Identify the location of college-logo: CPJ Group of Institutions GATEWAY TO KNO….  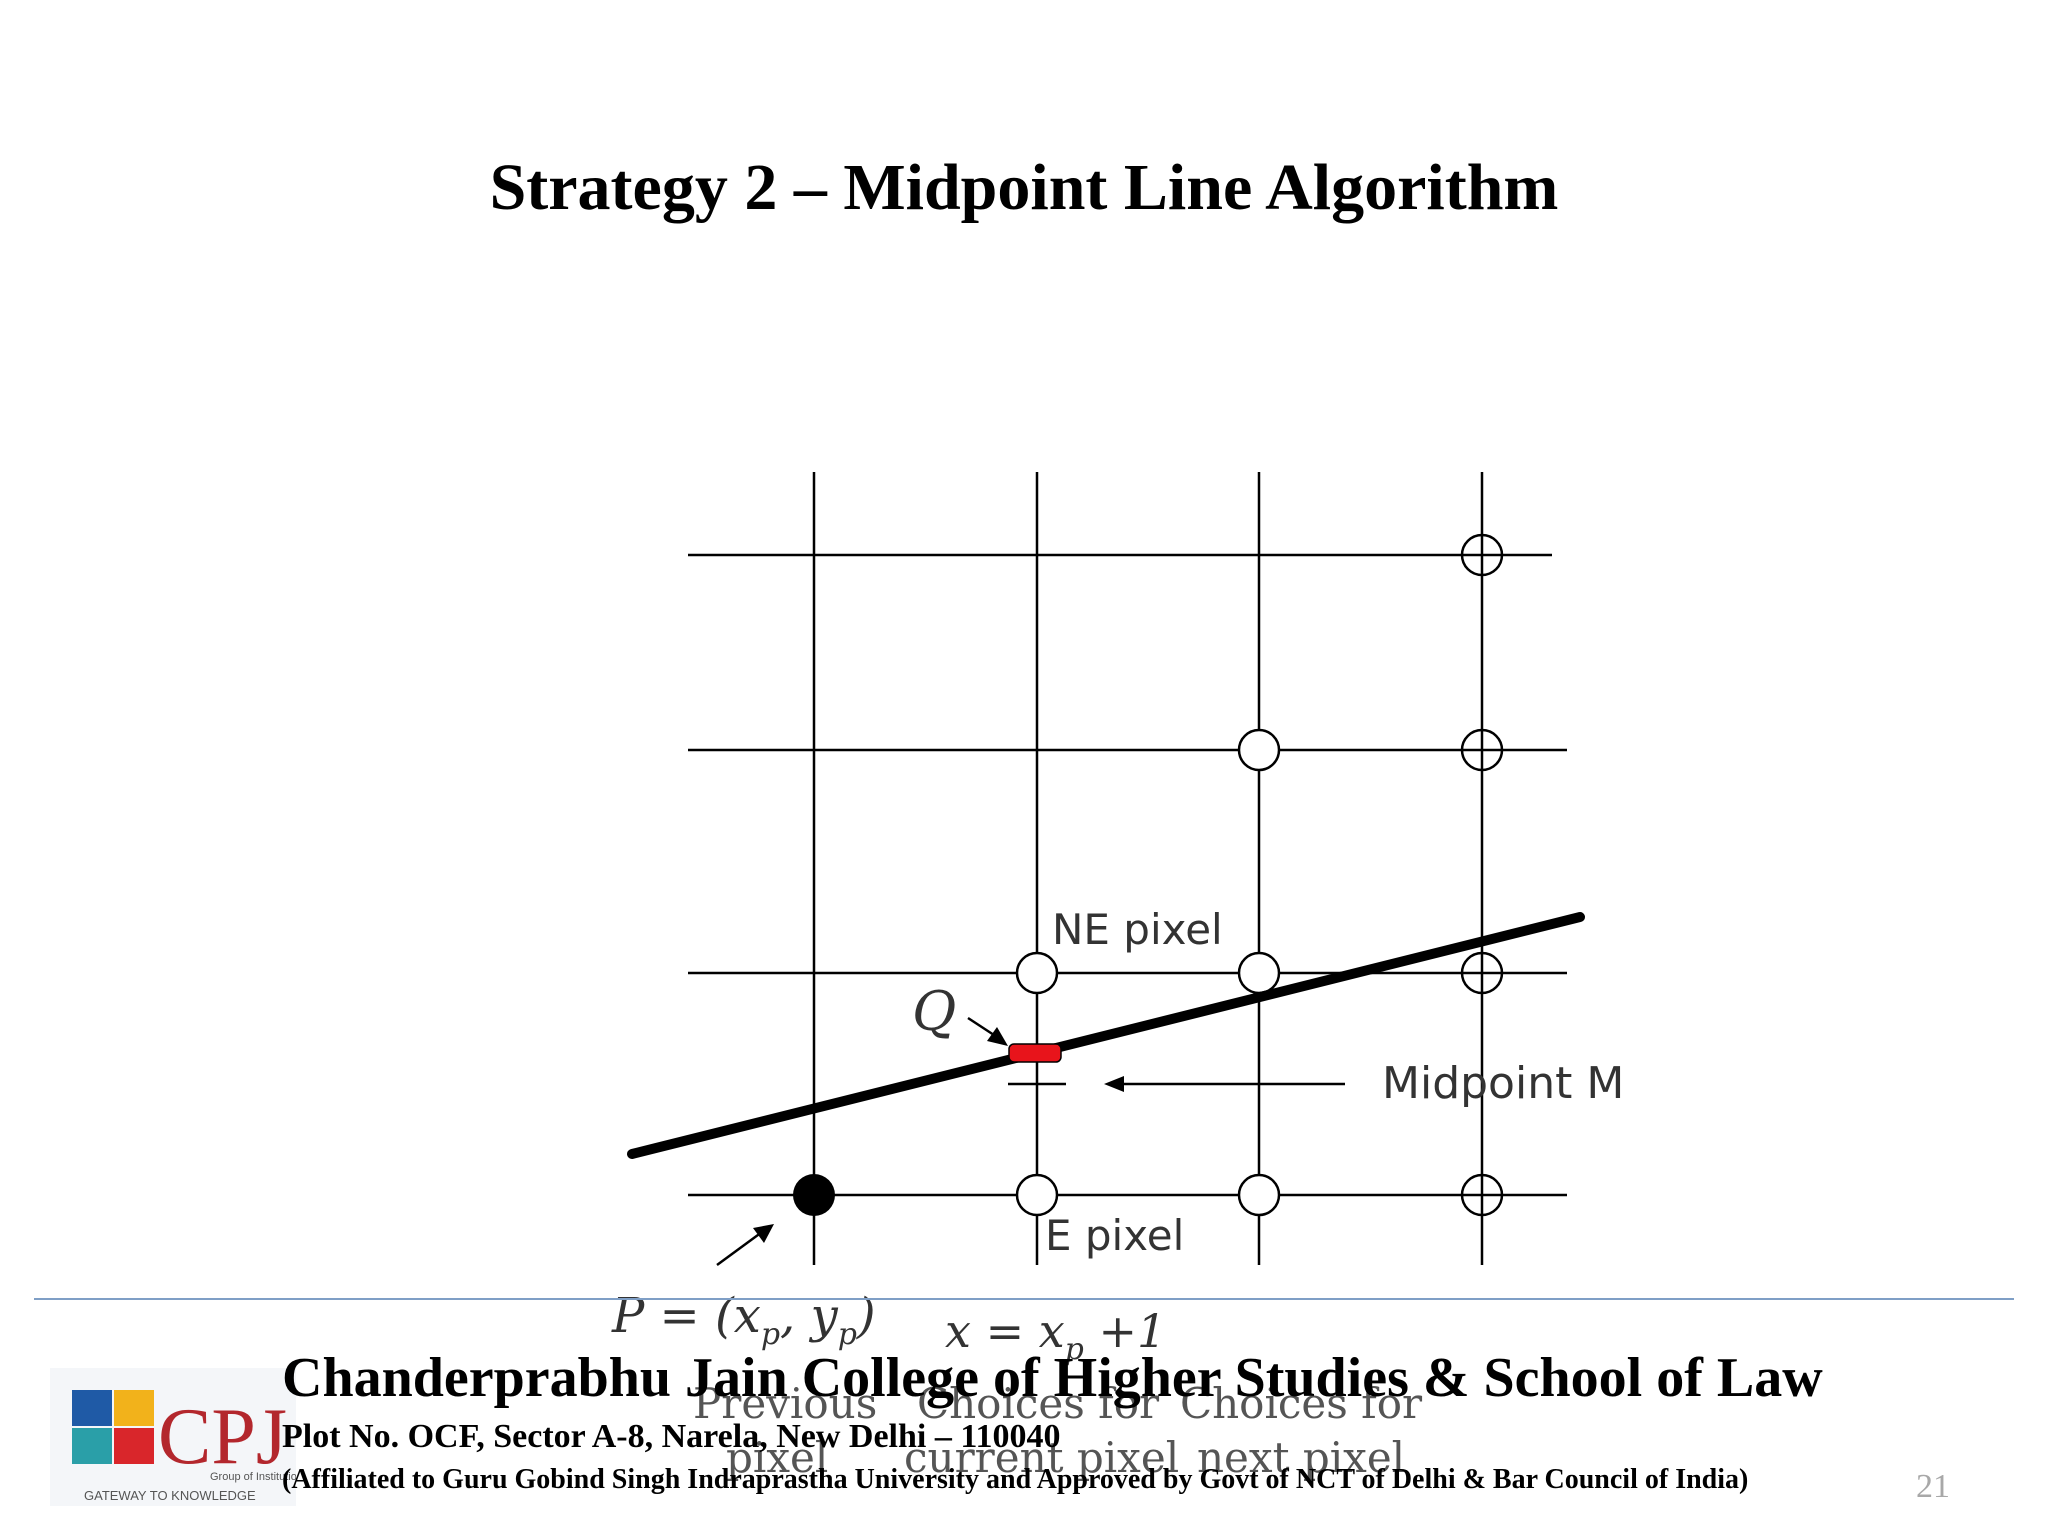
(173, 1437).